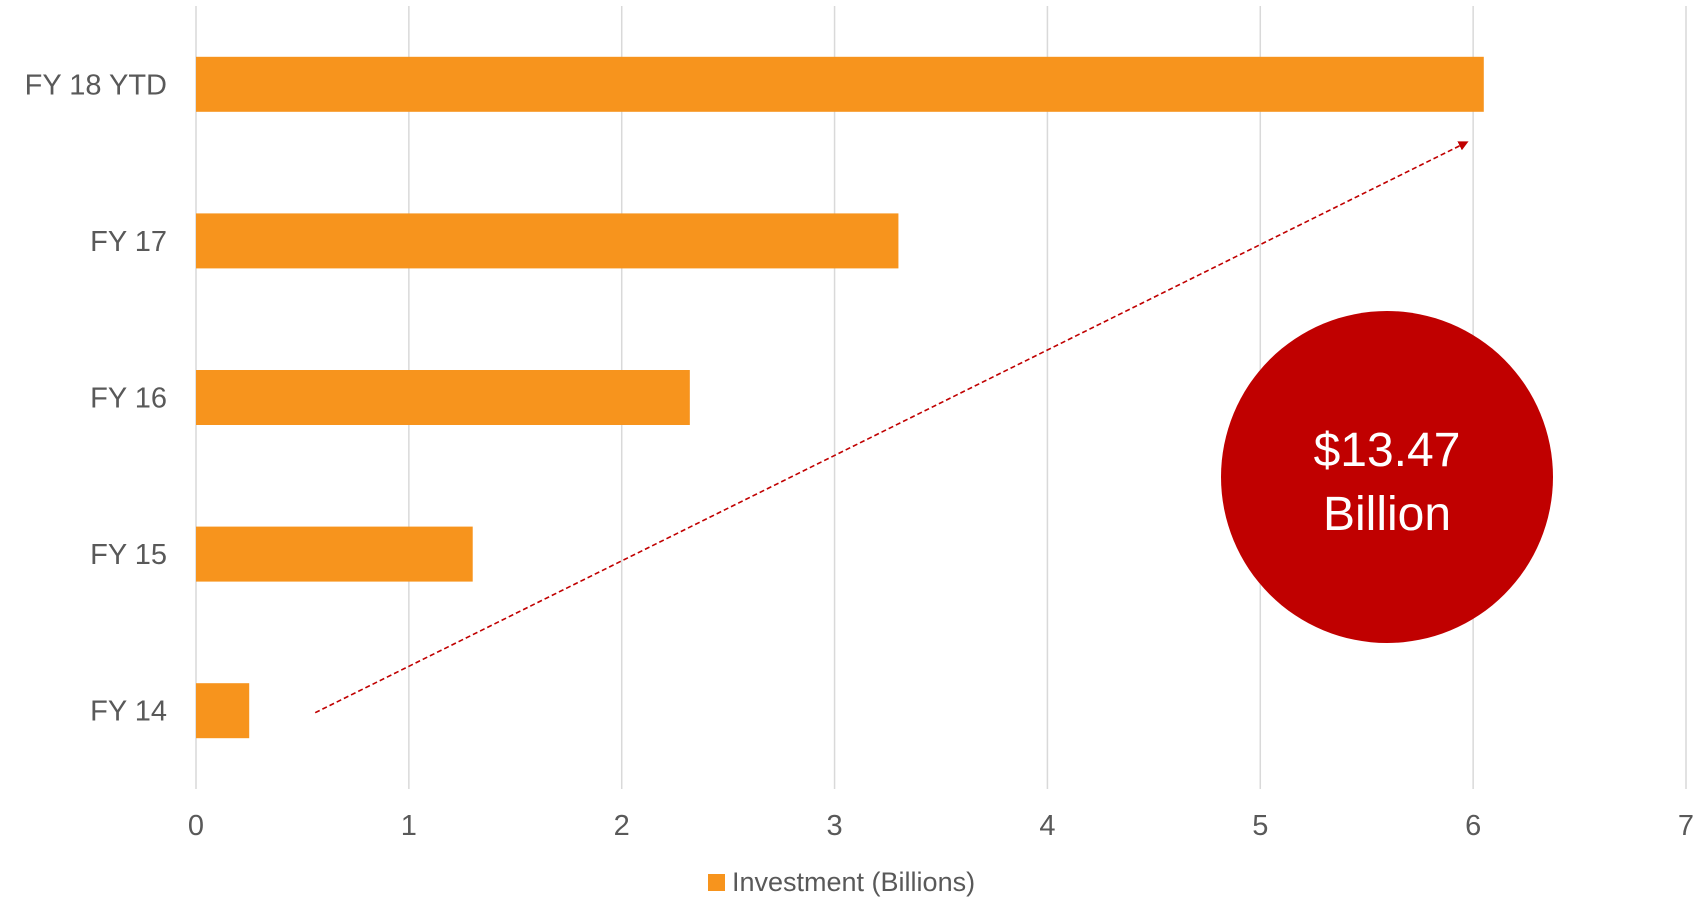 The width and height of the screenshot is (1696, 901). What do you see at coordinates (853, 882) in the screenshot?
I see `legend-label: Investment (Billions)` at bounding box center [853, 882].